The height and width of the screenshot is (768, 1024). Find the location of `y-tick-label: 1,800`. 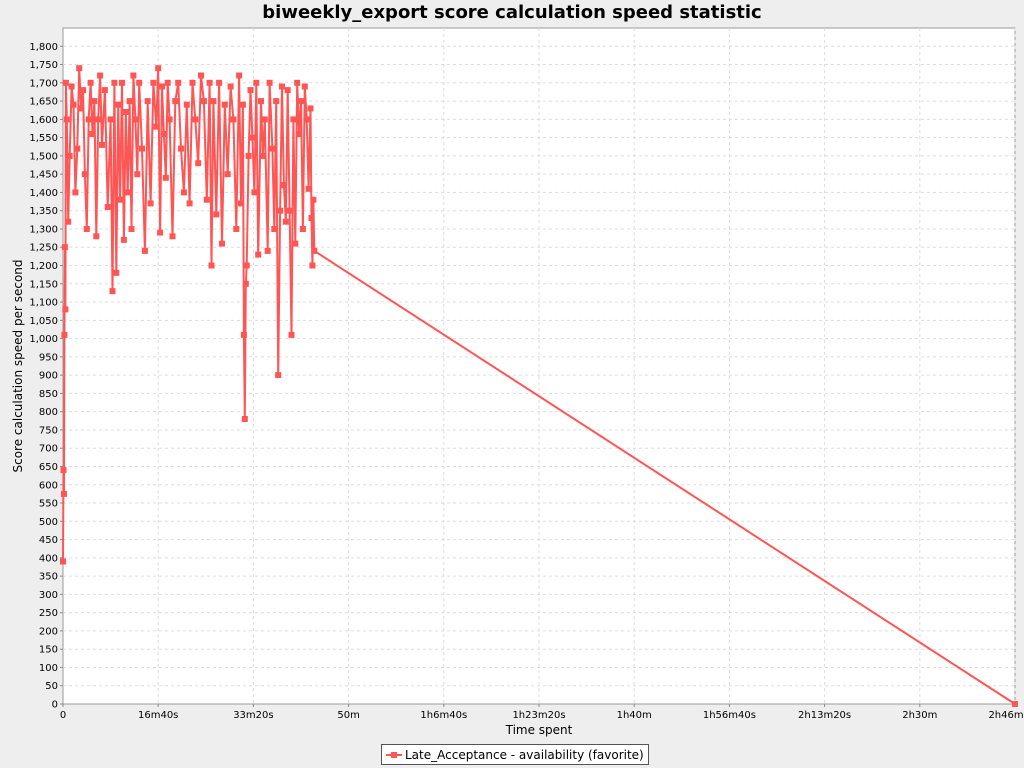

y-tick-label: 1,800 is located at coordinates (43, 47).